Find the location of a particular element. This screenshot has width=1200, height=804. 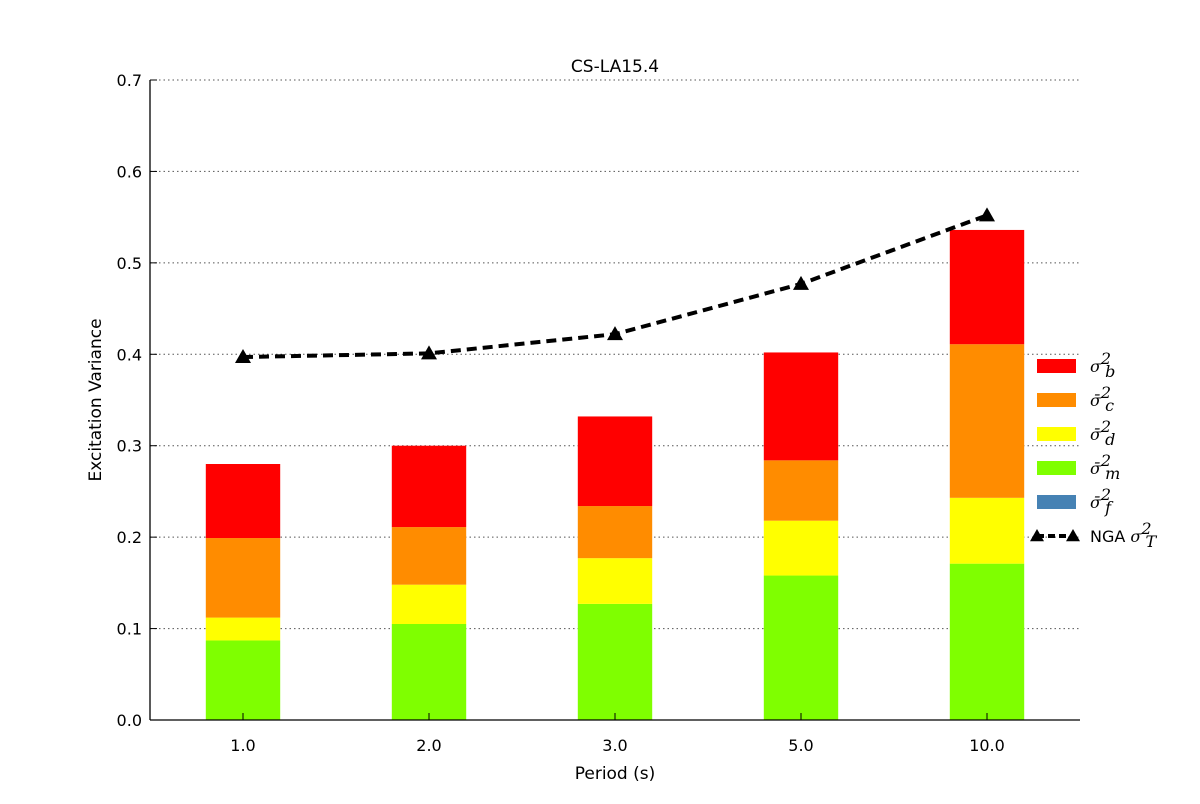

legend-label: σ̄2 c is located at coordinates (1102, 399).